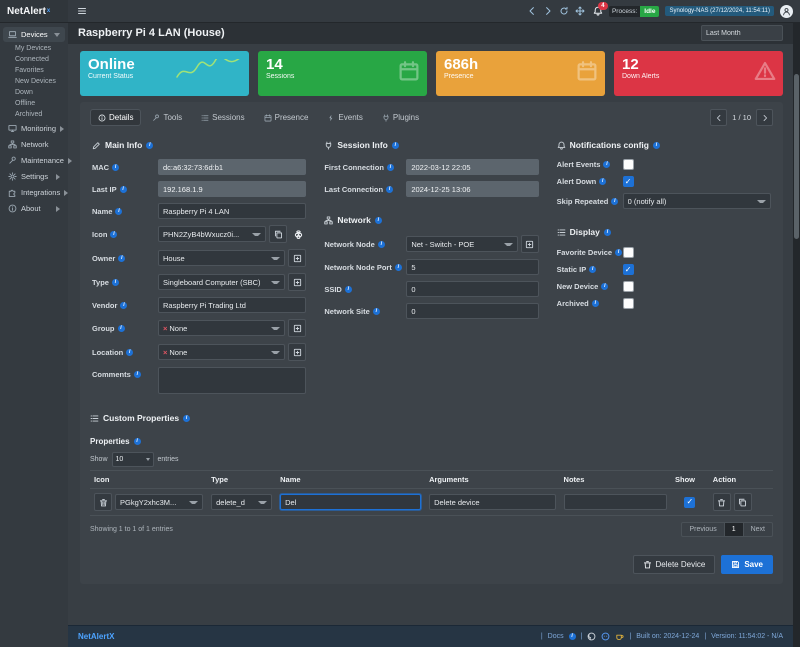  What do you see at coordinates (628, 303) in the screenshot?
I see `archived-checkbox` at bounding box center [628, 303].